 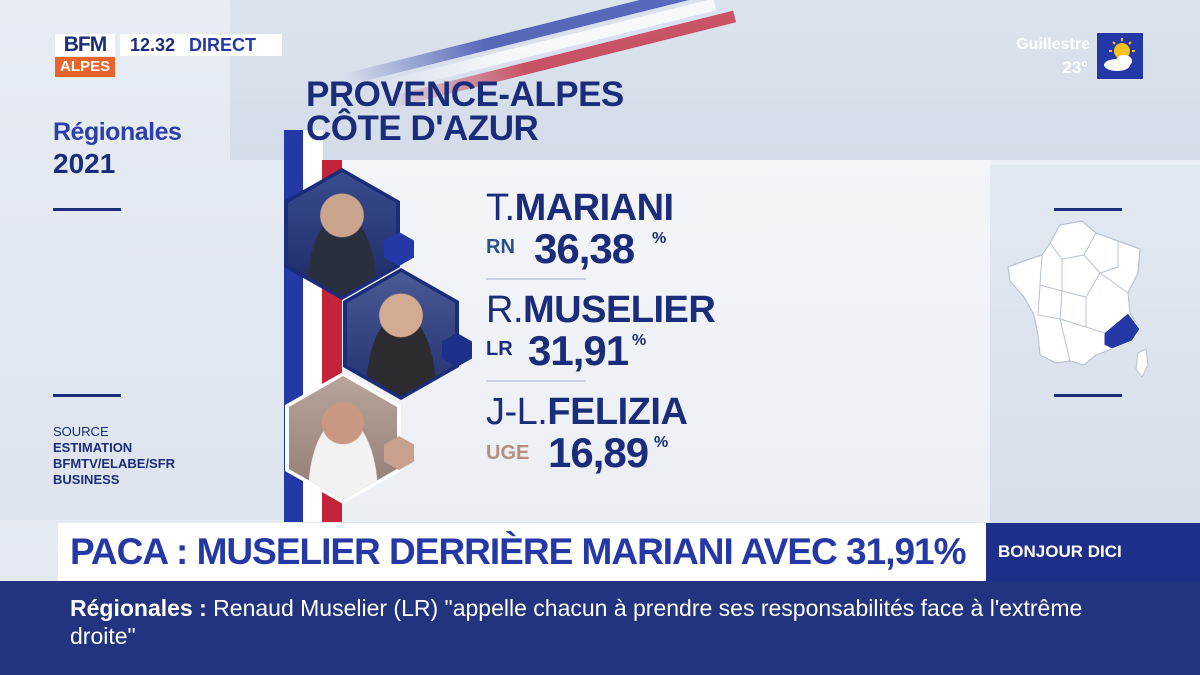 I want to click on source-line: ESTIMATION, so click(x=93, y=447).